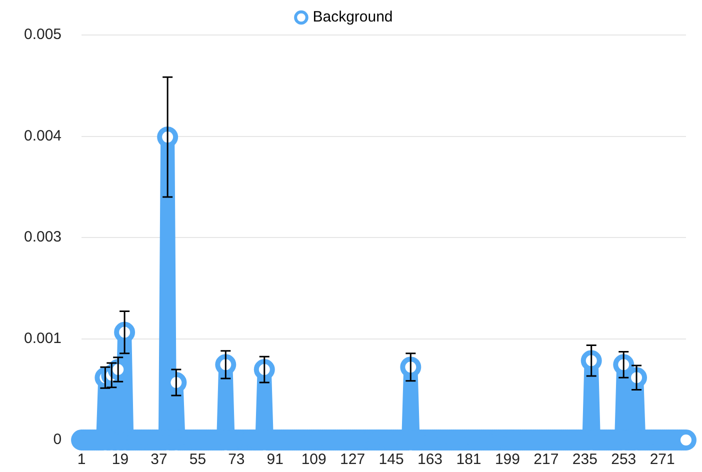 Image resolution: width=702 pixels, height=472 pixels. I want to click on y-tick-label: 0.005, so click(43, 35).